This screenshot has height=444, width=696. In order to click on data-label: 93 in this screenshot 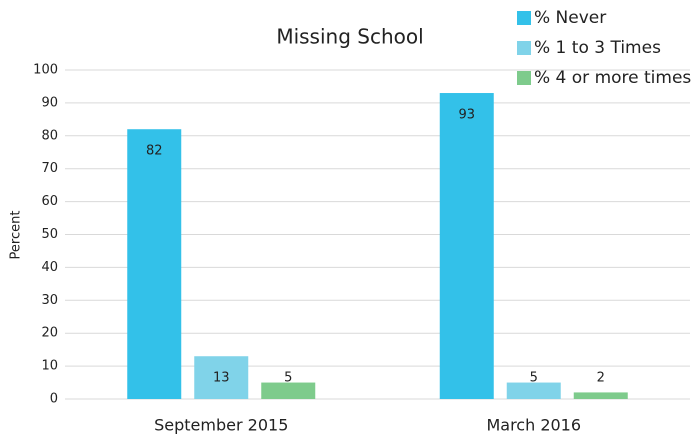, I will do `click(466, 115)`.